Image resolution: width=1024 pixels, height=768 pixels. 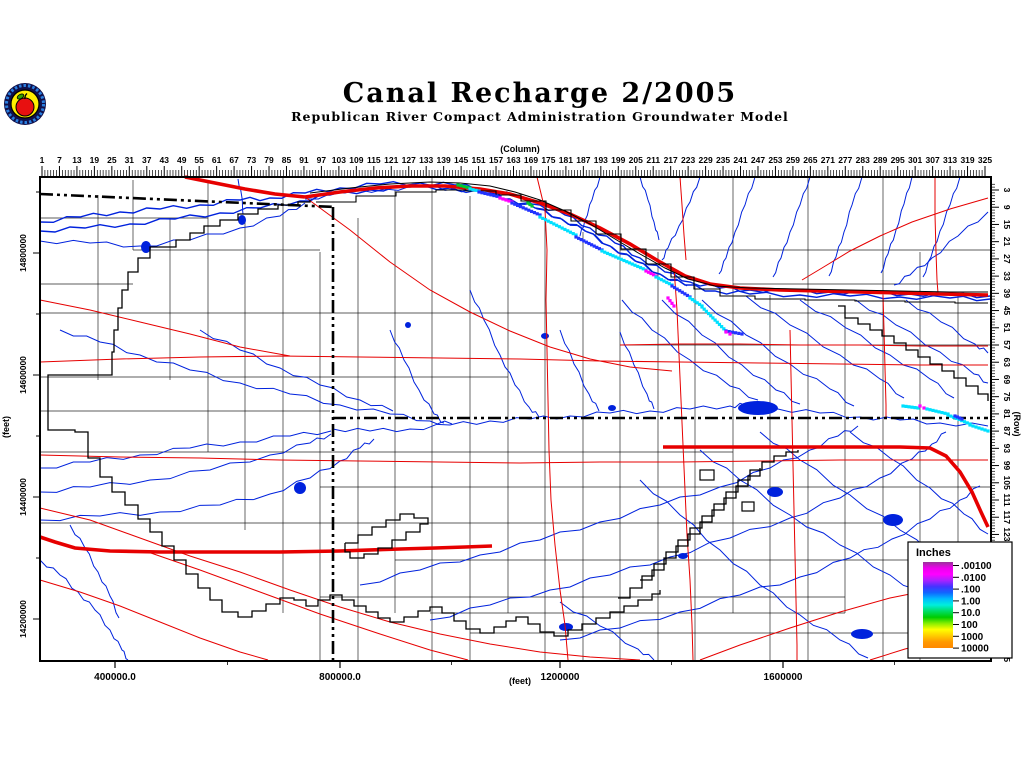 I want to click on y-axis-tick-label: 14600000, so click(x=23, y=375).